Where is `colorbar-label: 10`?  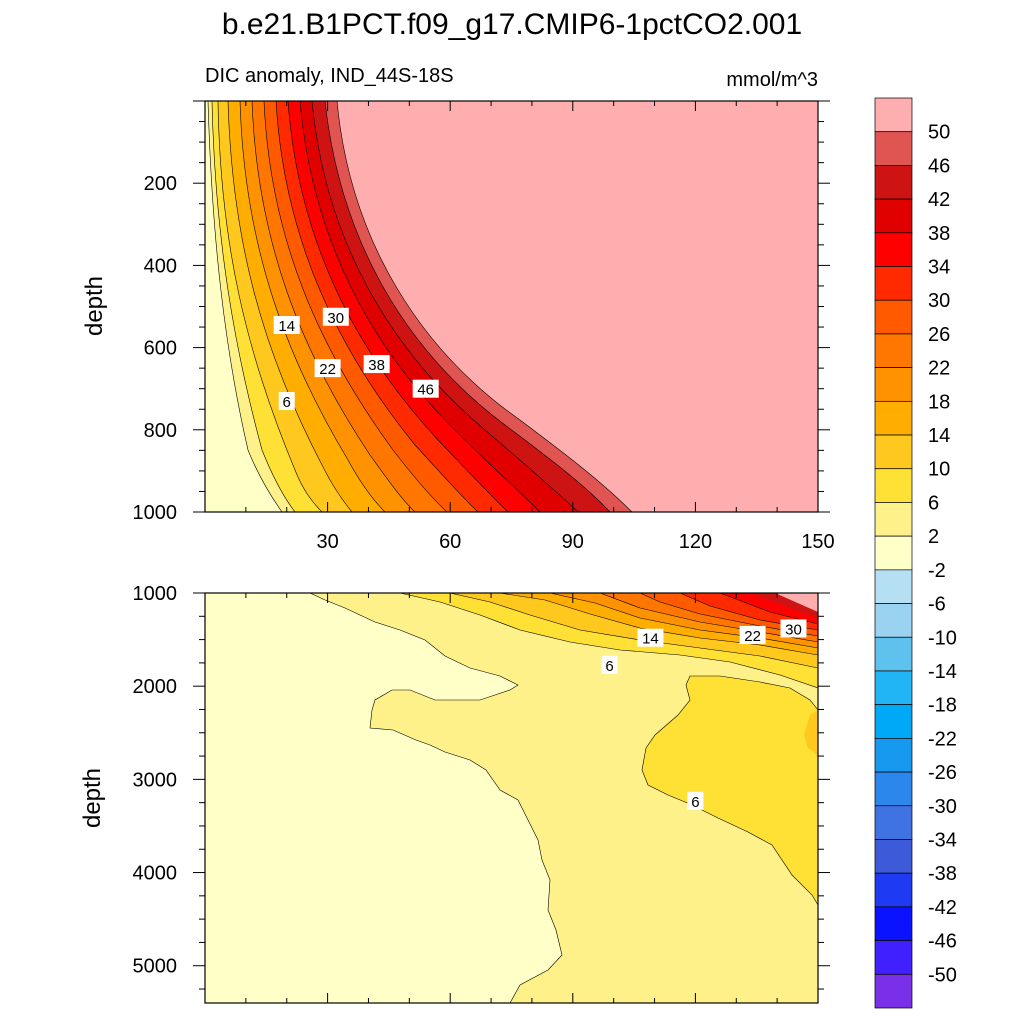
colorbar-label: 10 is located at coordinates (939, 470).